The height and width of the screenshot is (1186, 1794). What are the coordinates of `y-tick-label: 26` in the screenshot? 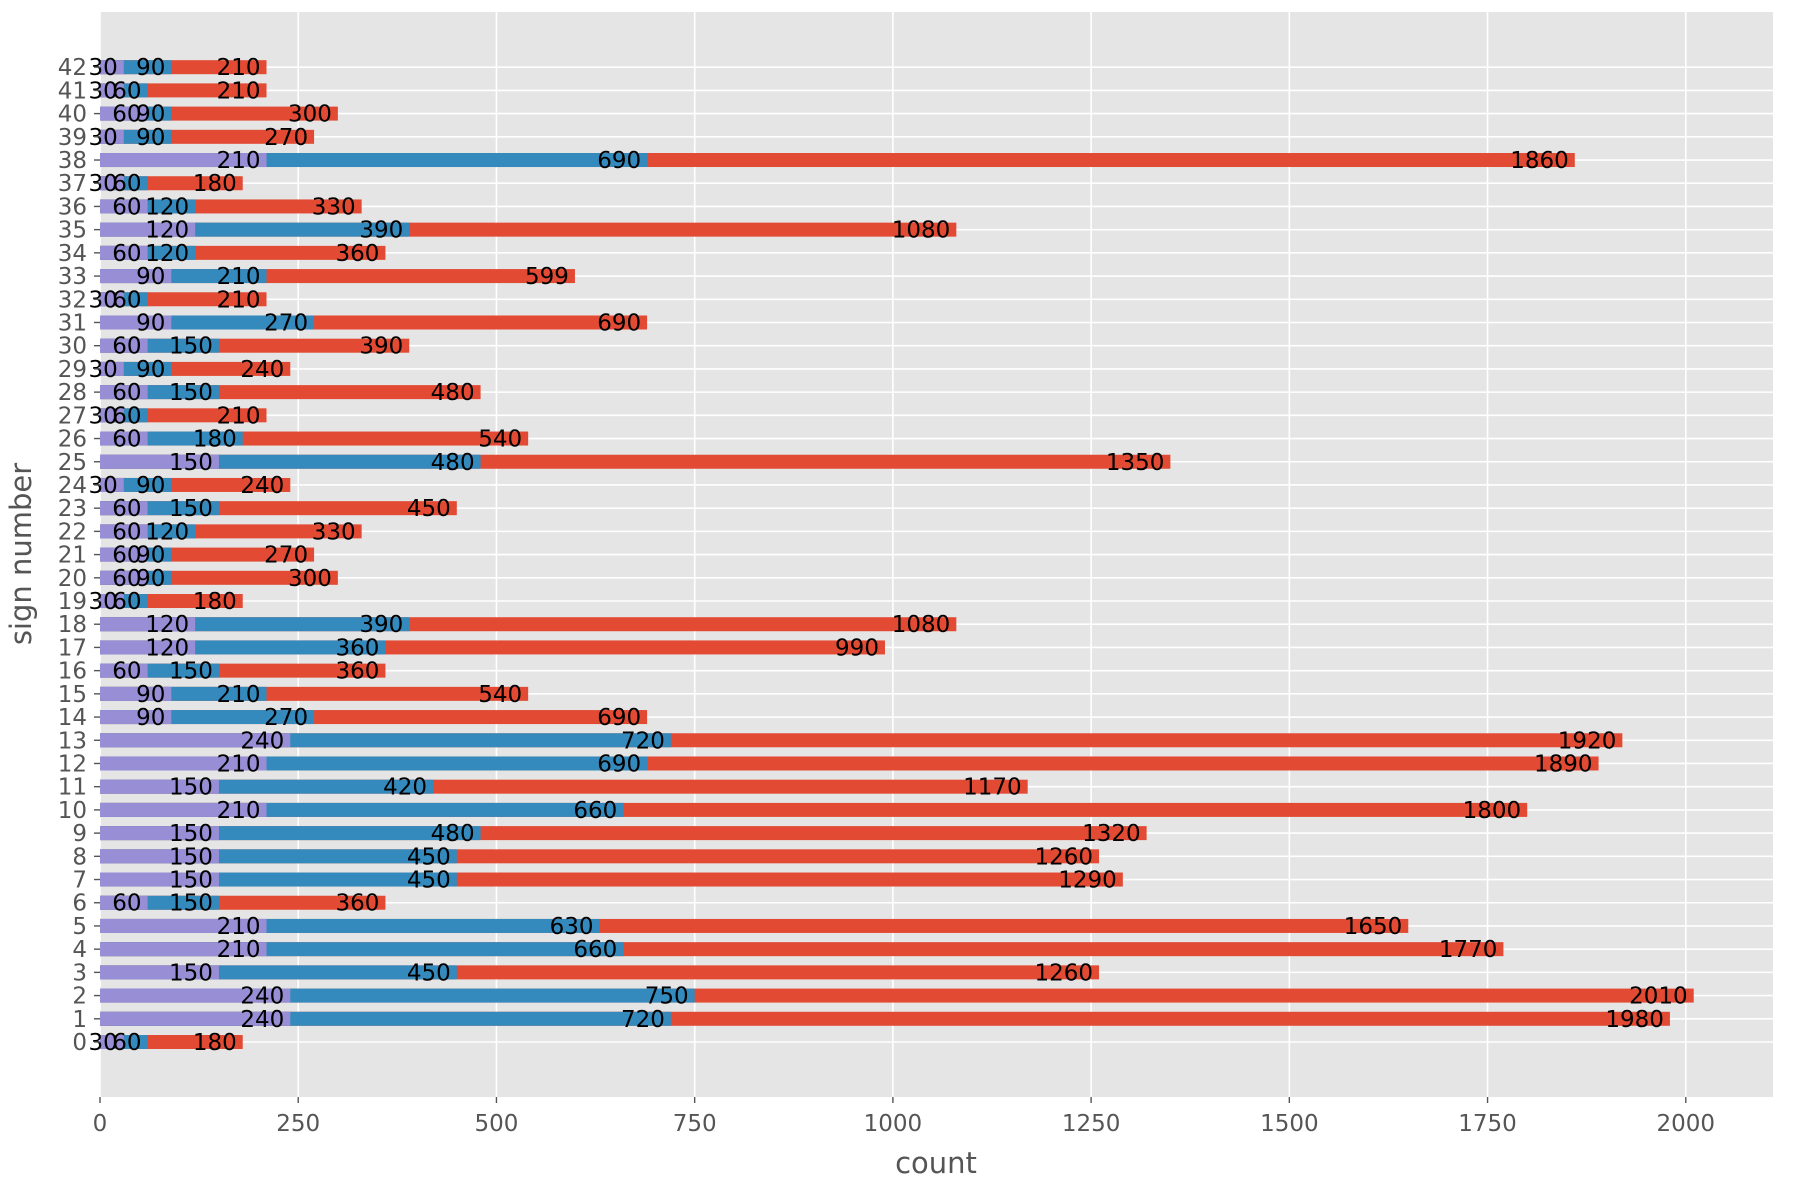 It's located at (72, 440).